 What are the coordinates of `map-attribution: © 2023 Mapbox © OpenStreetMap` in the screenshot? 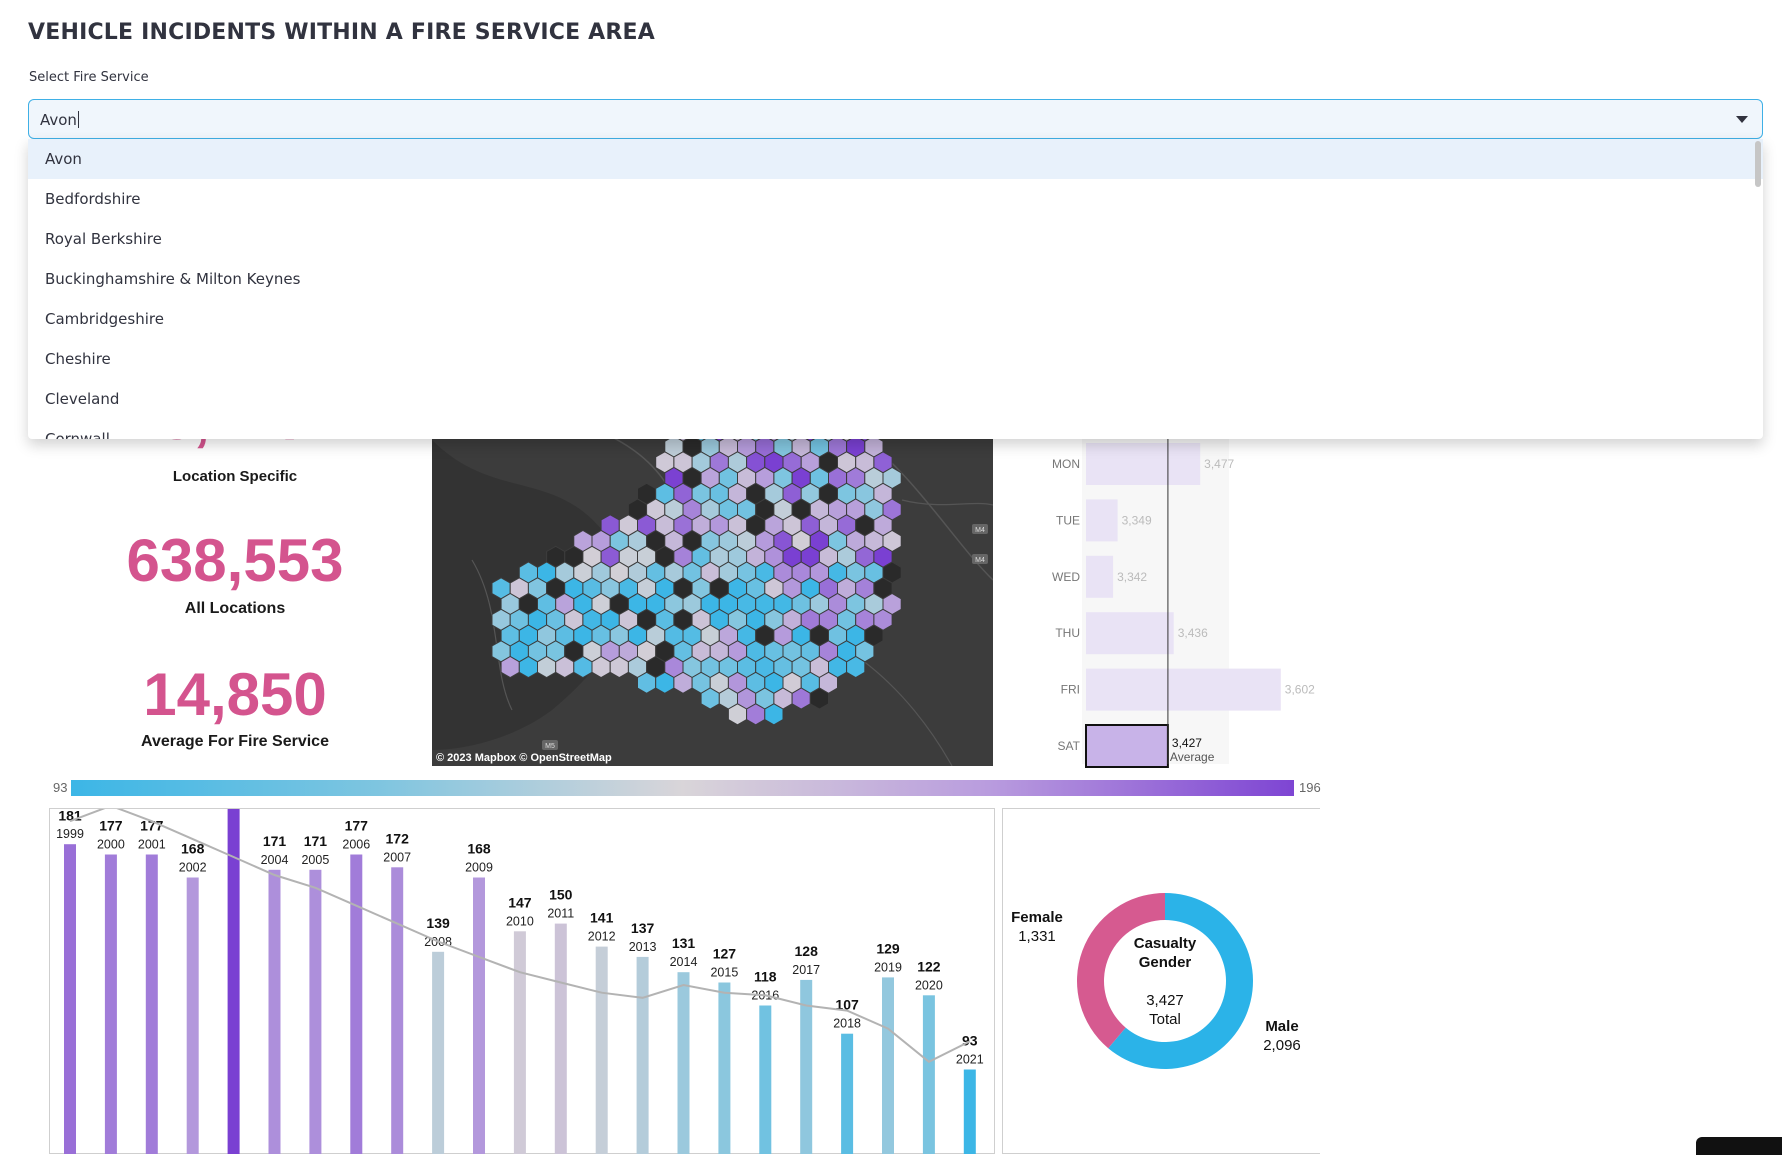 It's located at (524, 758).